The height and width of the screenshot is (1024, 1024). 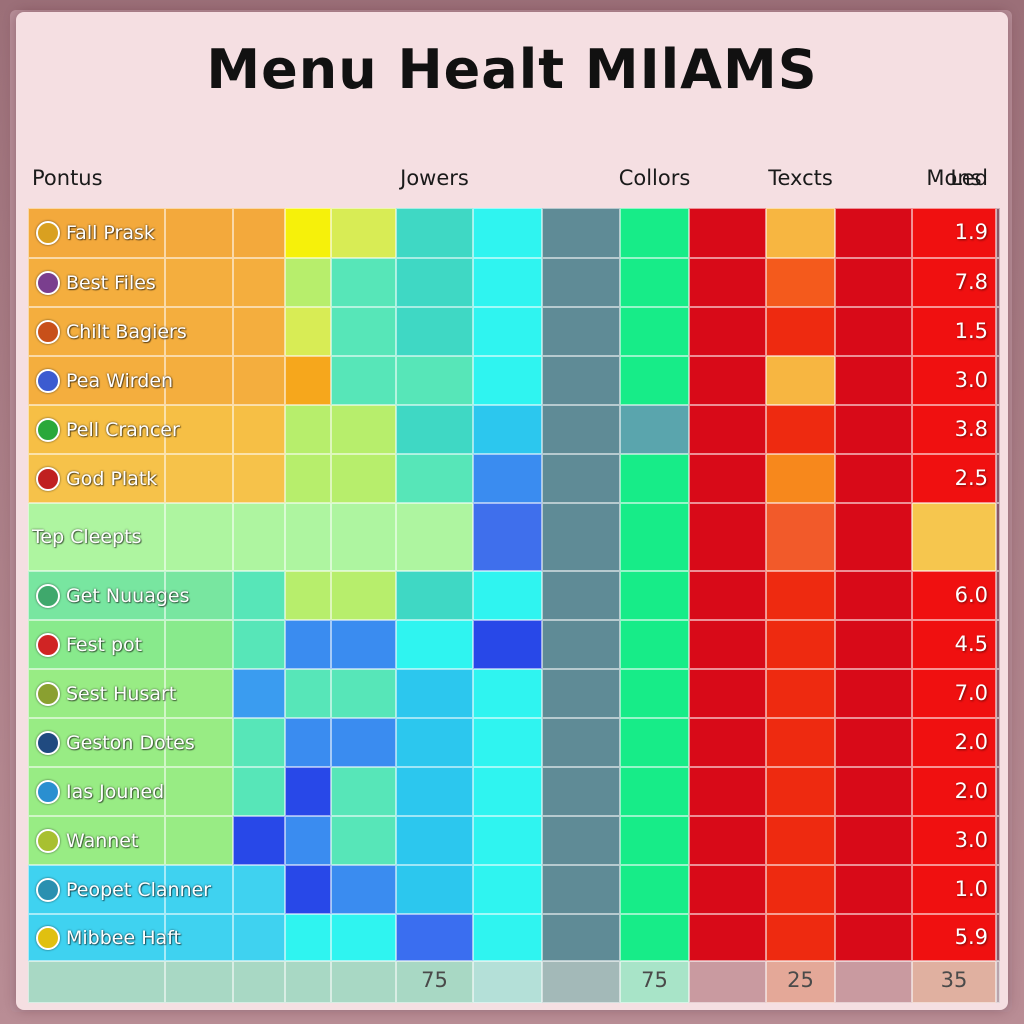 What do you see at coordinates (96, 478) in the screenshot?
I see `row-label: God Platk` at bounding box center [96, 478].